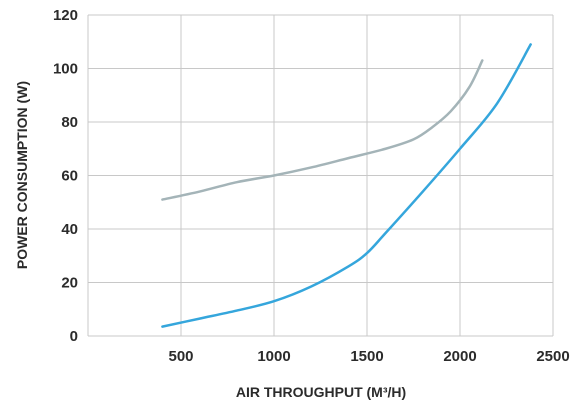  I want to click on y-tick-label: 60, so click(69, 176).